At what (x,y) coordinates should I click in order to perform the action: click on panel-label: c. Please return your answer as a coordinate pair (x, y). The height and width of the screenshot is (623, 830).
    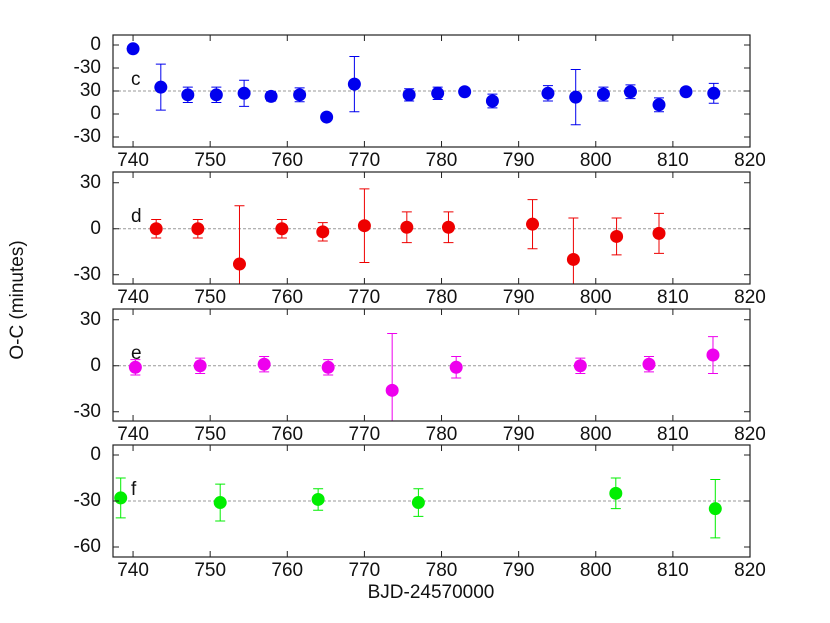
    Looking at the image, I should click on (136, 79).